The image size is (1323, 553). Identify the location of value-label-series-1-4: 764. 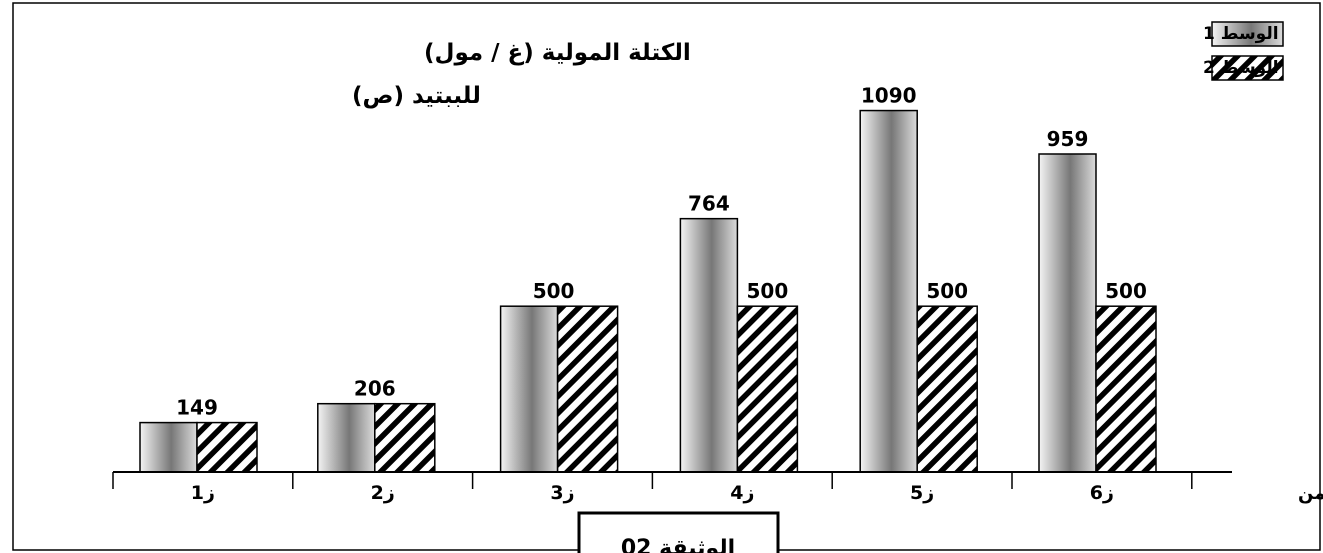
(709, 204).